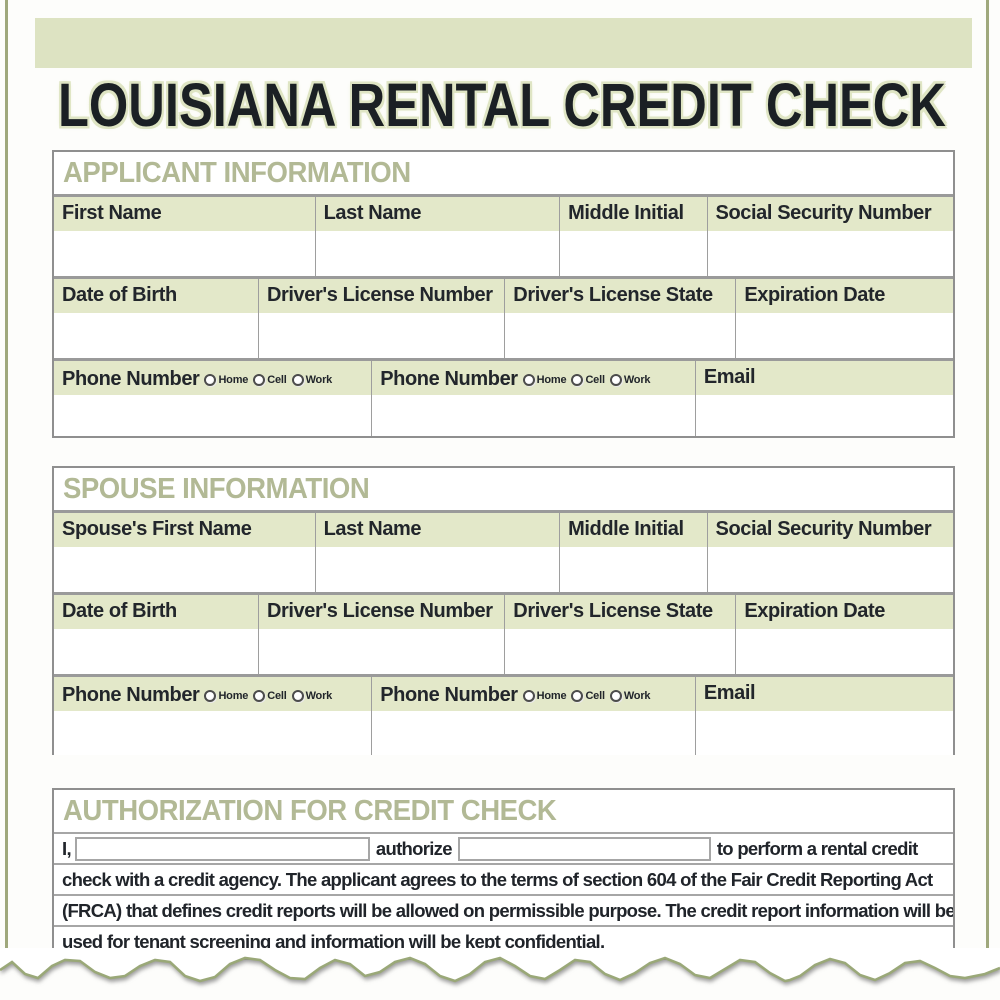  Describe the element at coordinates (633, 569) in the screenshot. I see `spouse-middle-initial-input` at that location.